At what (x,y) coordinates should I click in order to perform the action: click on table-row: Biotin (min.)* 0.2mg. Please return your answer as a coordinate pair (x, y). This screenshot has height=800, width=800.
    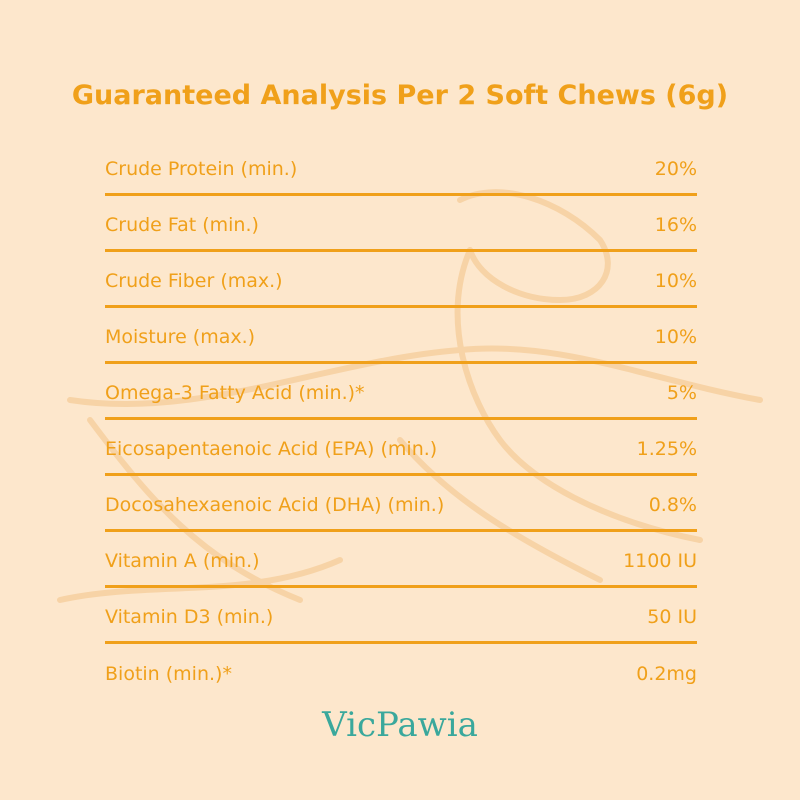
    Looking at the image, I should click on (401, 672).